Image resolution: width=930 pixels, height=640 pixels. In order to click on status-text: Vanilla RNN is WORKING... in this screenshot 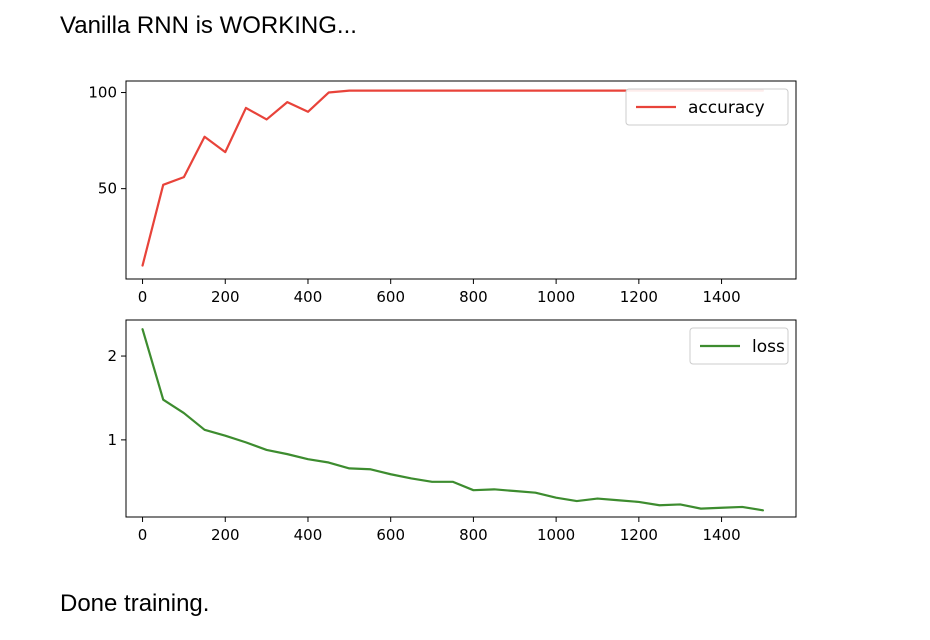, I will do `click(208, 25)`.